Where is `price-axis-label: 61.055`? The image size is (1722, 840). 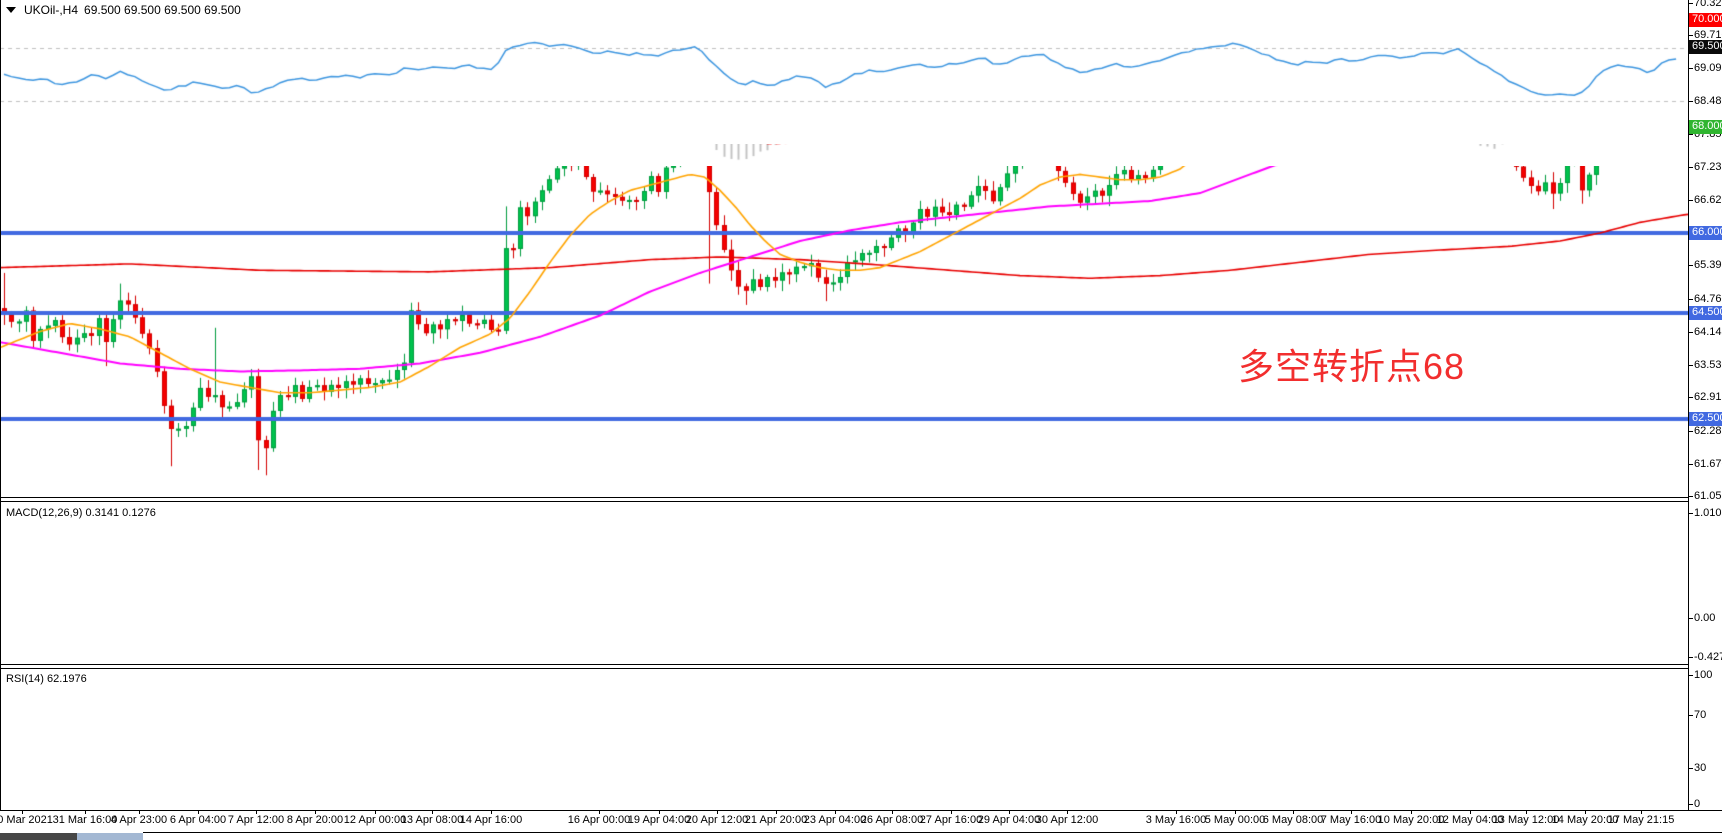
price-axis-label: 61.055 is located at coordinates (1708, 496).